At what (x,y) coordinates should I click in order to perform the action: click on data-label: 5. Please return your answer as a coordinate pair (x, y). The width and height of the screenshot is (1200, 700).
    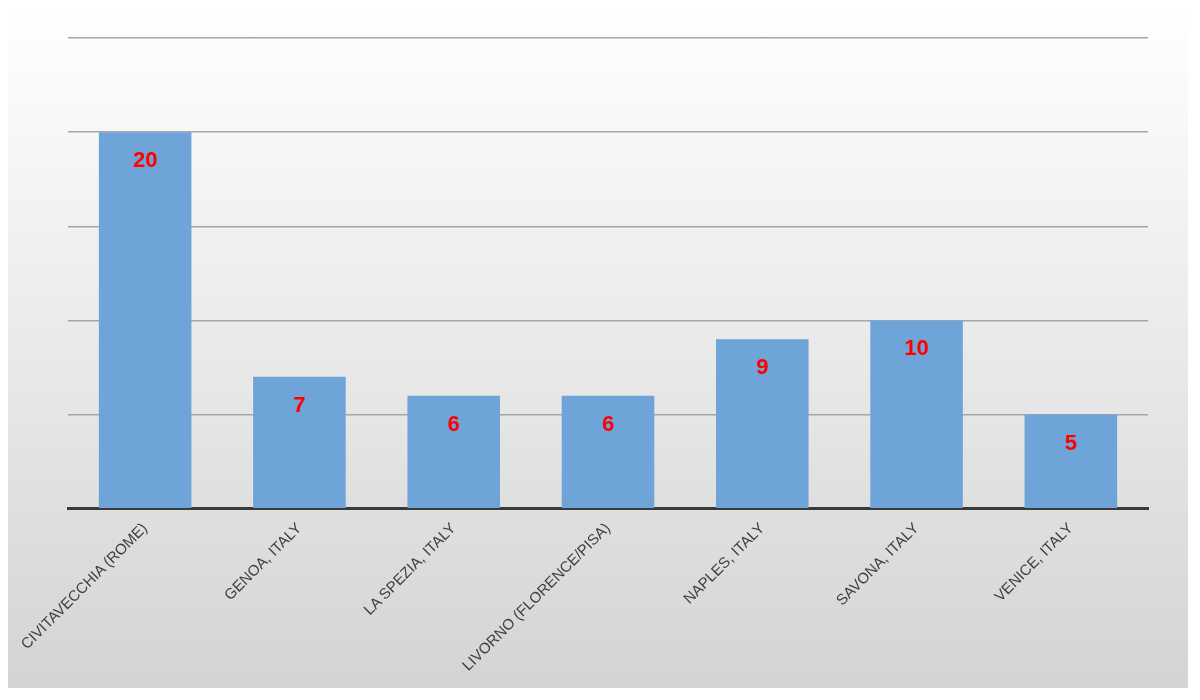
    Looking at the image, I should click on (1070, 442).